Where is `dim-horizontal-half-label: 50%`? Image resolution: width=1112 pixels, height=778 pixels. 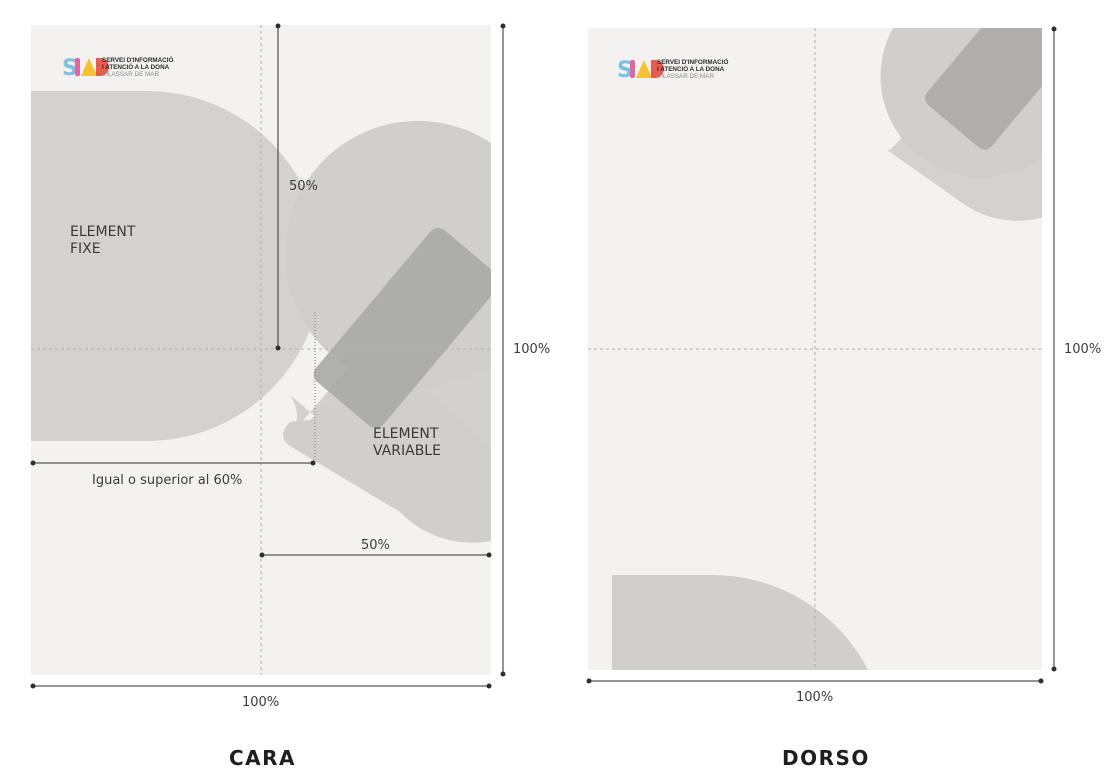 dim-horizontal-half-label: 50% is located at coordinates (375, 545).